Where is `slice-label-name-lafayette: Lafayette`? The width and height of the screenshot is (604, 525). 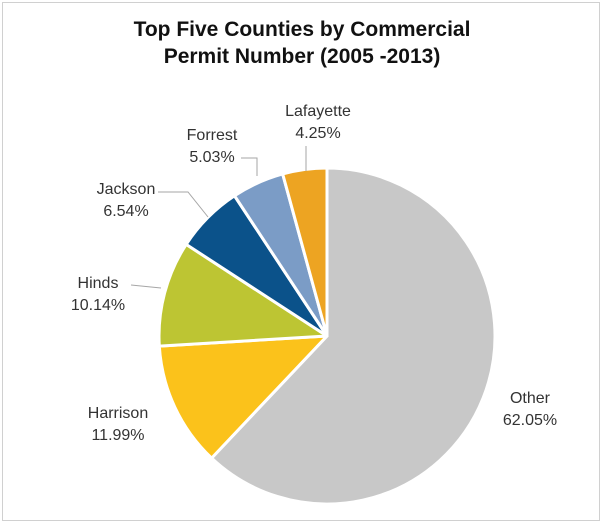
slice-label-name-lafayette: Lafayette is located at coordinates (318, 111).